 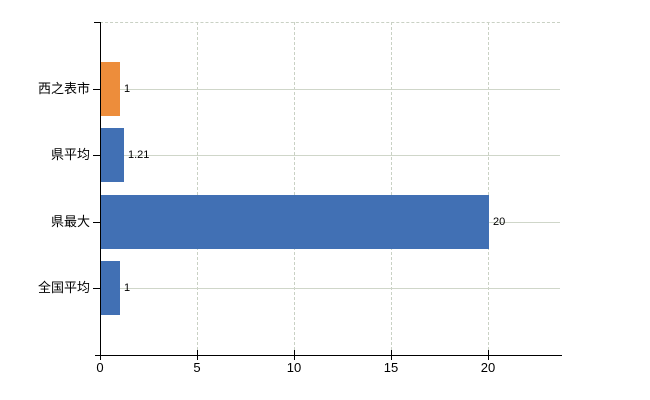 I want to click on x-axis-line, so click(x=328, y=355).